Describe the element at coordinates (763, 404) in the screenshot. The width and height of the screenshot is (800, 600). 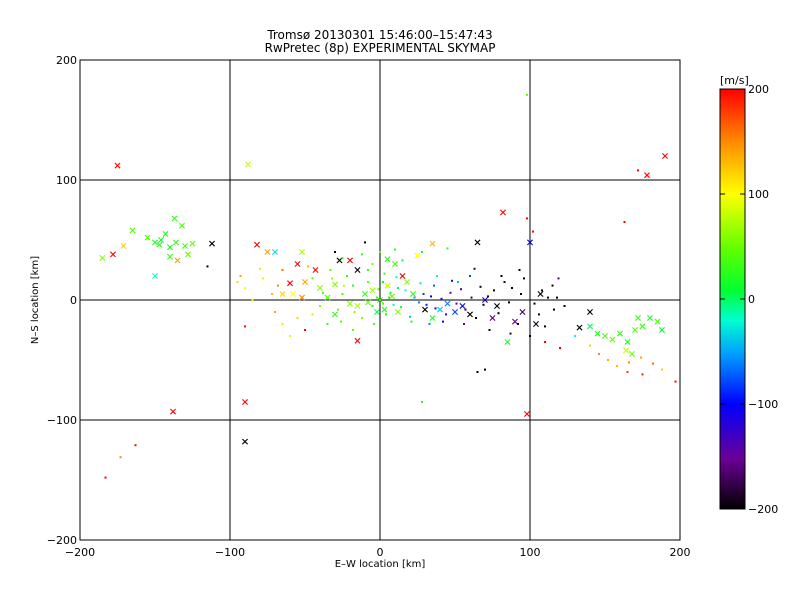
I see `colorbar-tick-label: −100` at that location.